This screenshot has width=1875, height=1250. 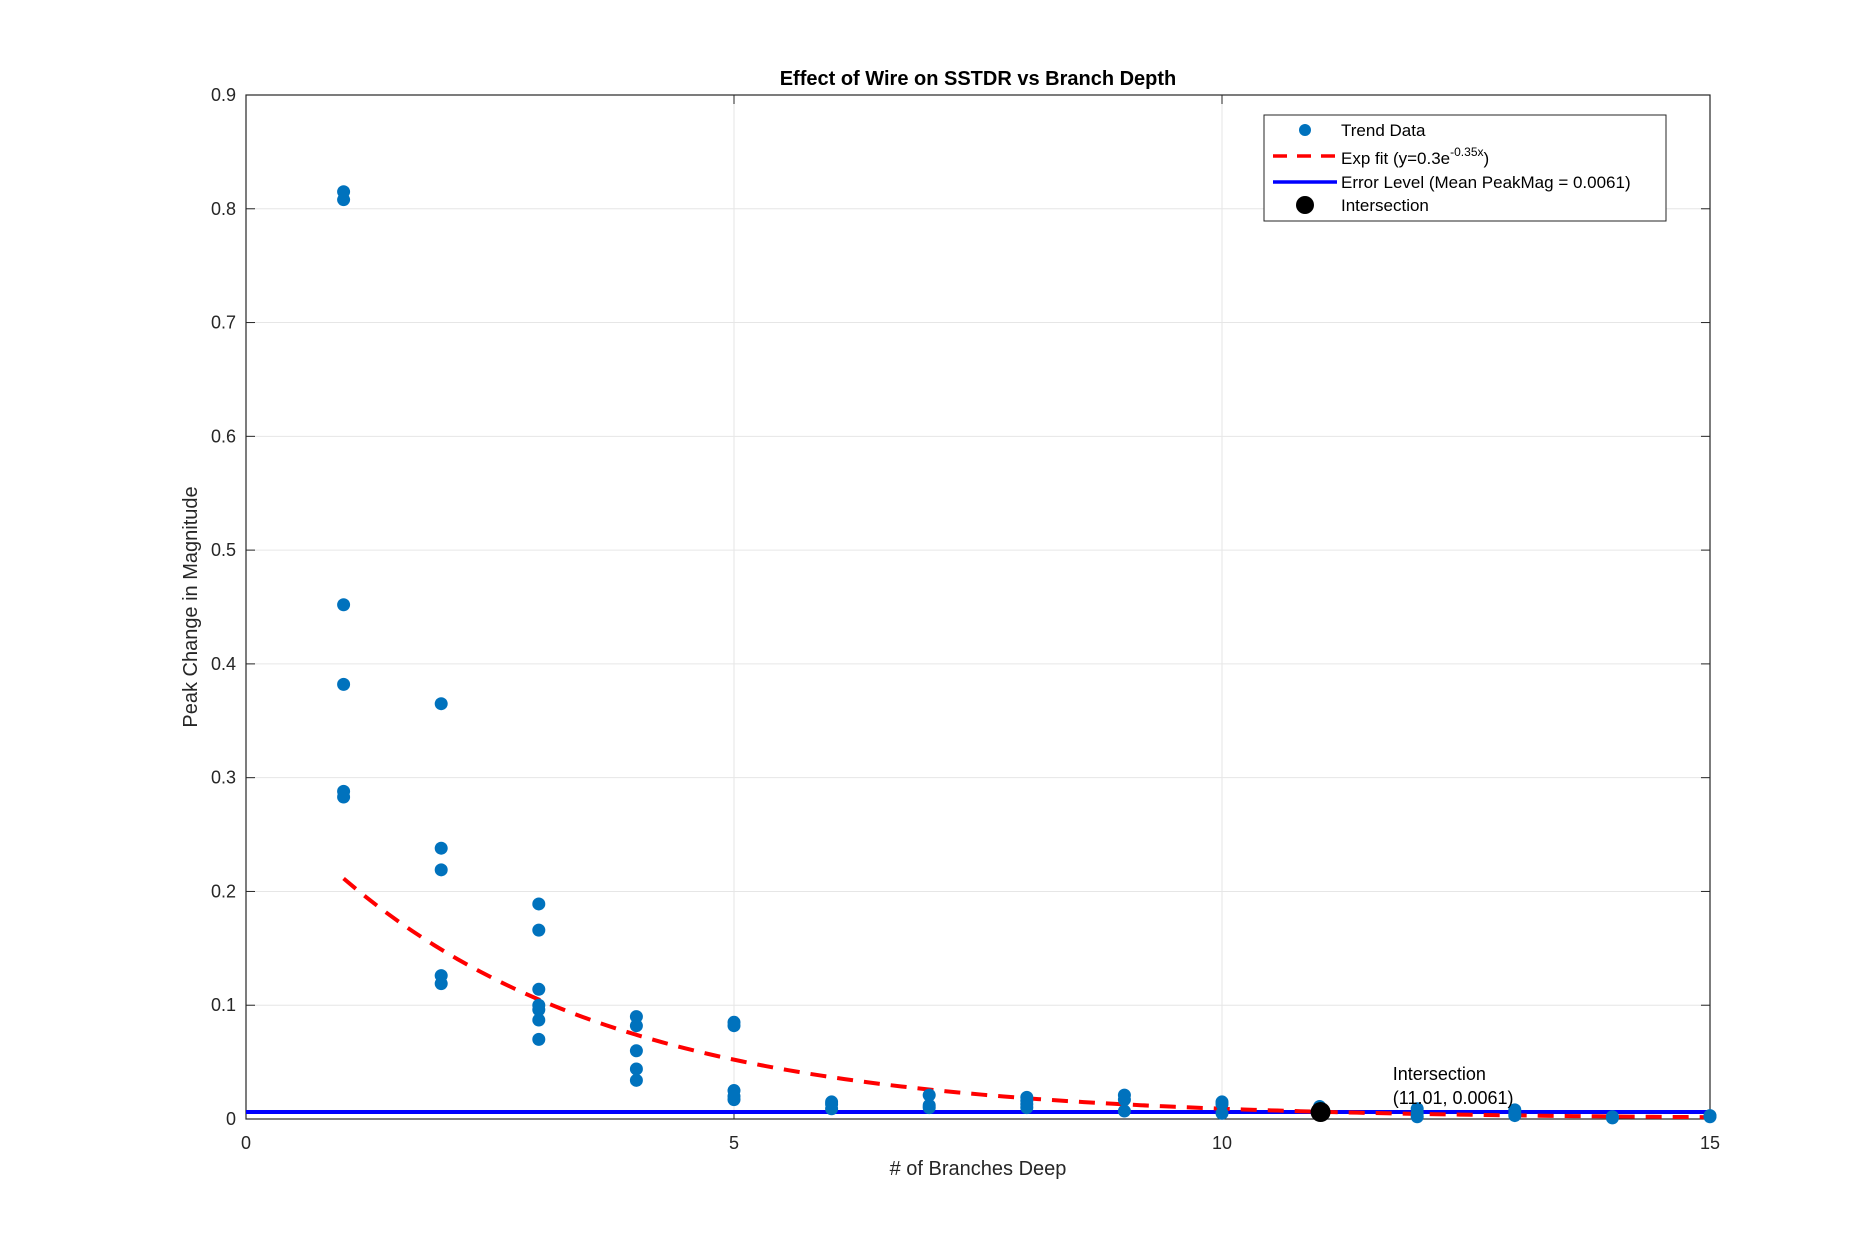 What do you see at coordinates (1710, 1143) in the screenshot?
I see `x-tick-label: 15` at bounding box center [1710, 1143].